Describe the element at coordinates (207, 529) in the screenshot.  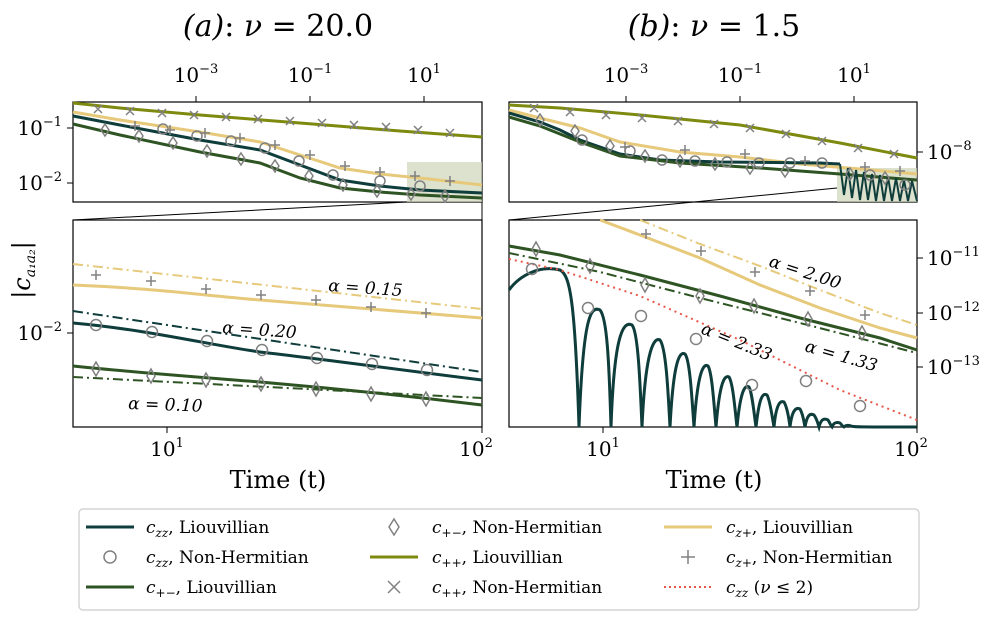
I see `svg-text: czz, Liouvillian` at that location.